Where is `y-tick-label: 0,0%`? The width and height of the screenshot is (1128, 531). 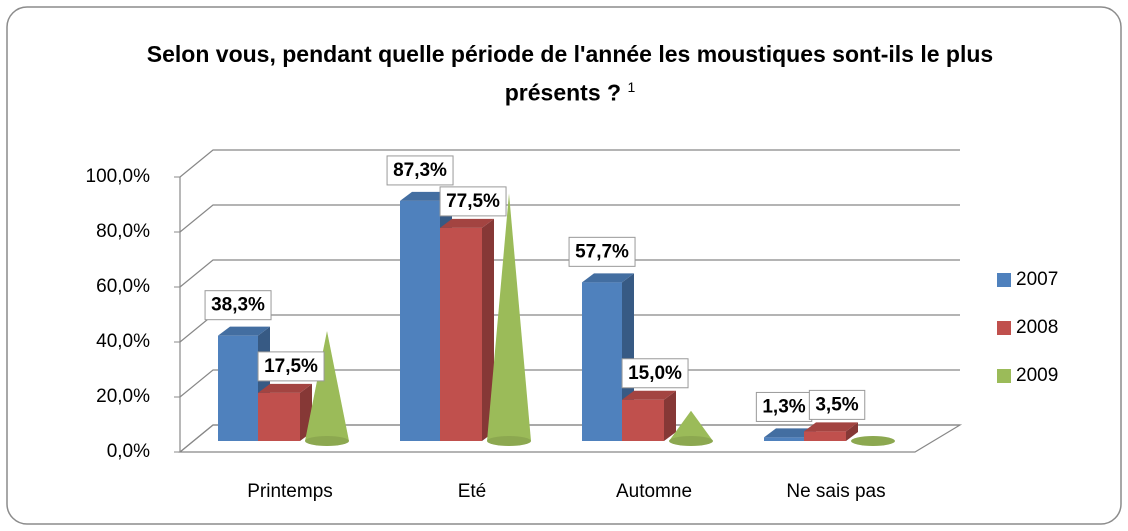
y-tick-label: 0,0% is located at coordinates (128, 451).